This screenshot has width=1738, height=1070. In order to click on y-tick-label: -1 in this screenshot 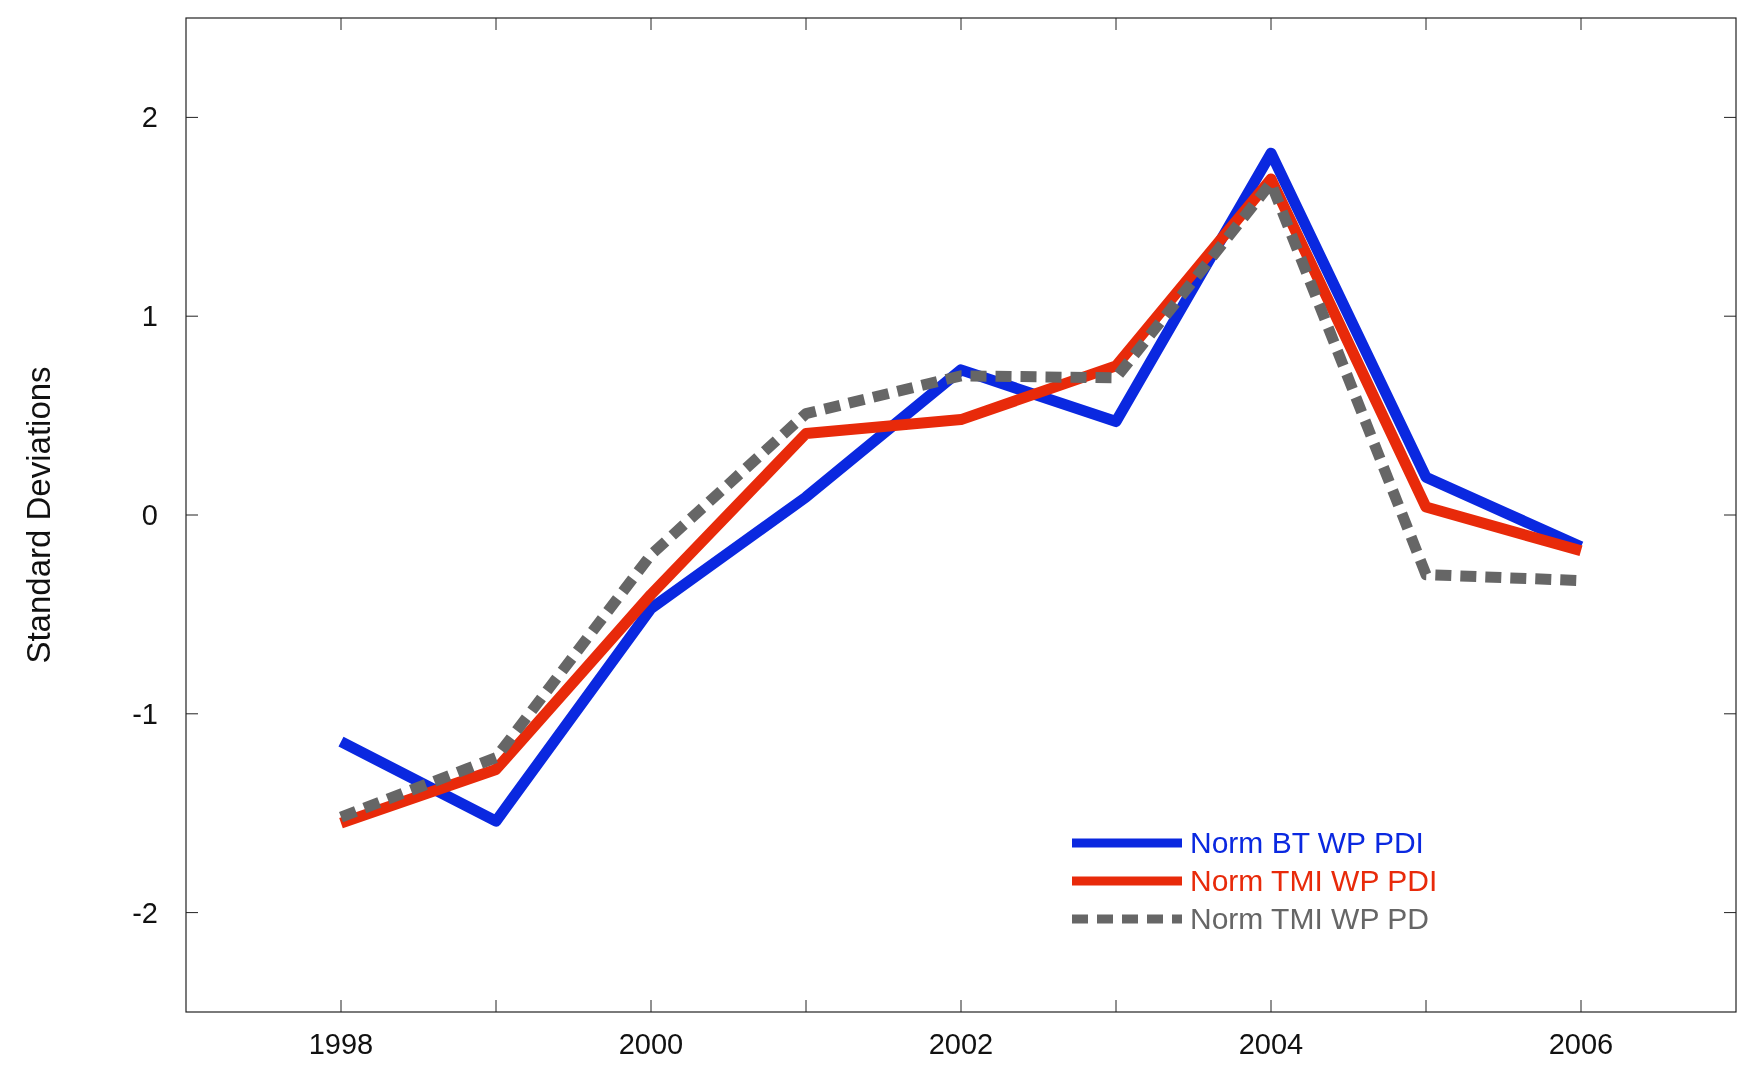, I will do `click(145, 713)`.